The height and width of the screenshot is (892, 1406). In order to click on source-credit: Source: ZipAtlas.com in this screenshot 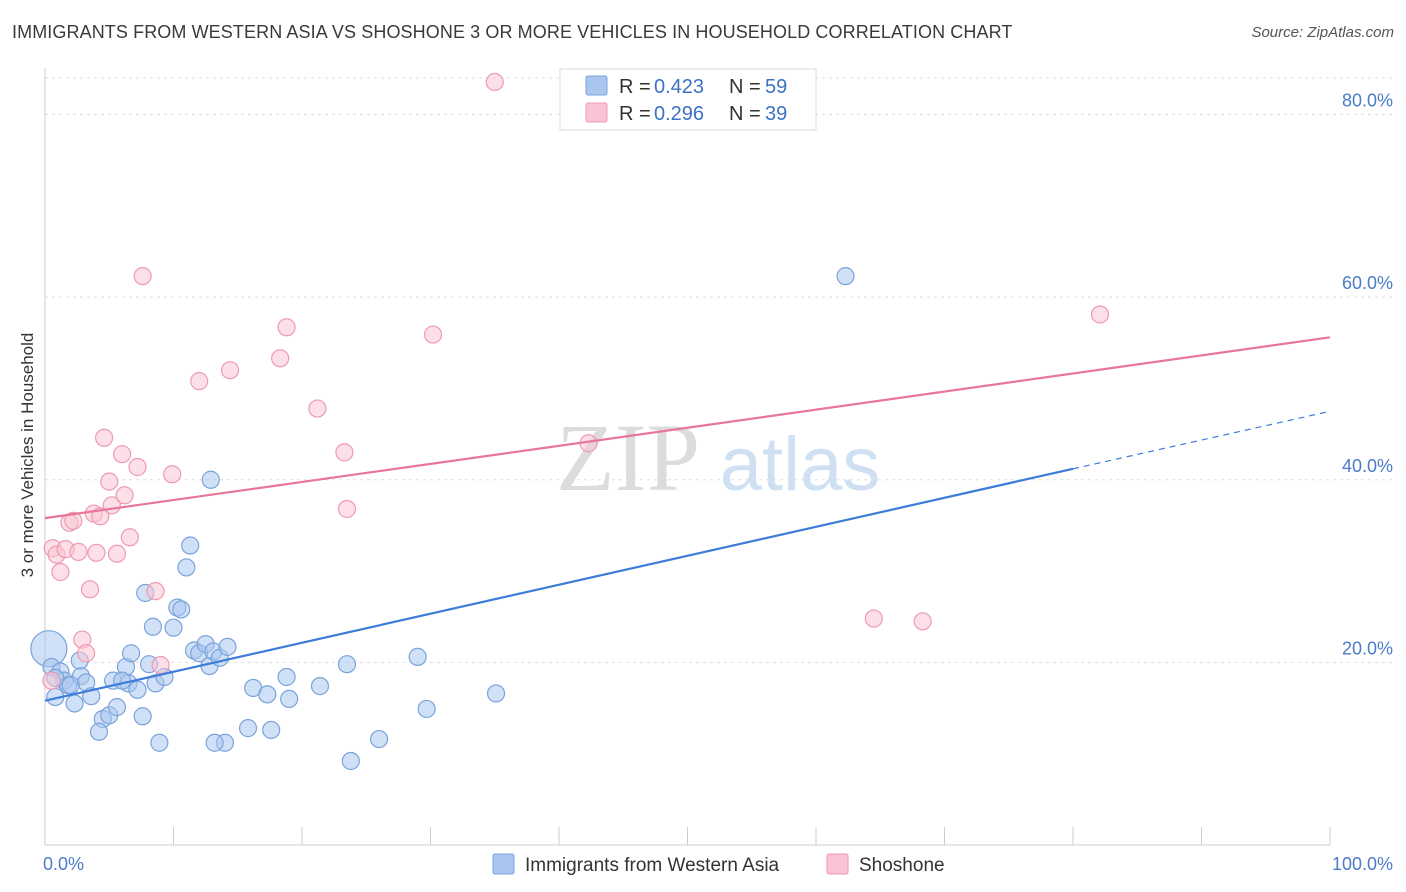, I will do `click(1322, 32)`.